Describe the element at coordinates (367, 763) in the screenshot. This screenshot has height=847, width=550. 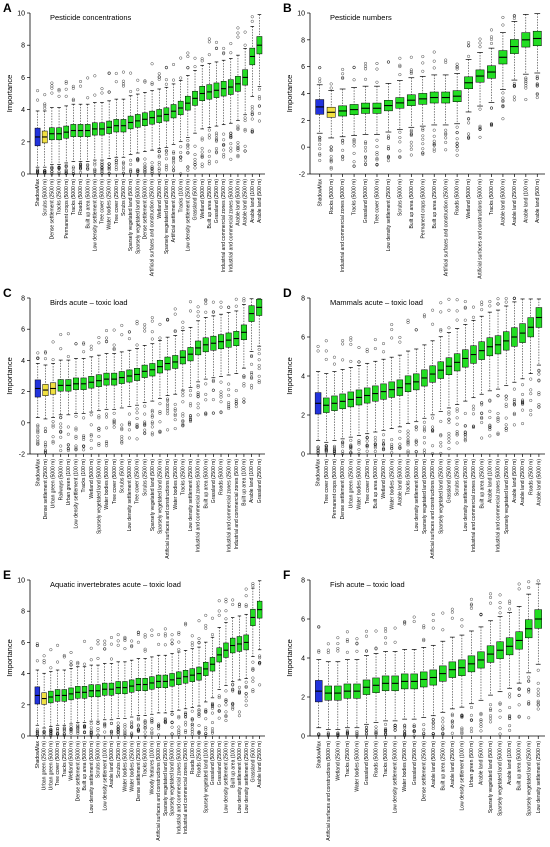
I see `x-tick-label: Grassland (5000 m)` at that location.